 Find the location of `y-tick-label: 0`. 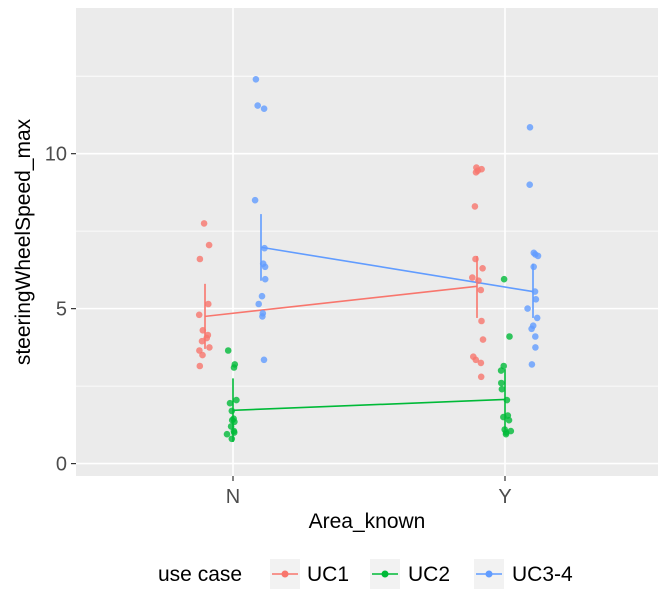

y-tick-label: 0 is located at coordinates (61, 465).